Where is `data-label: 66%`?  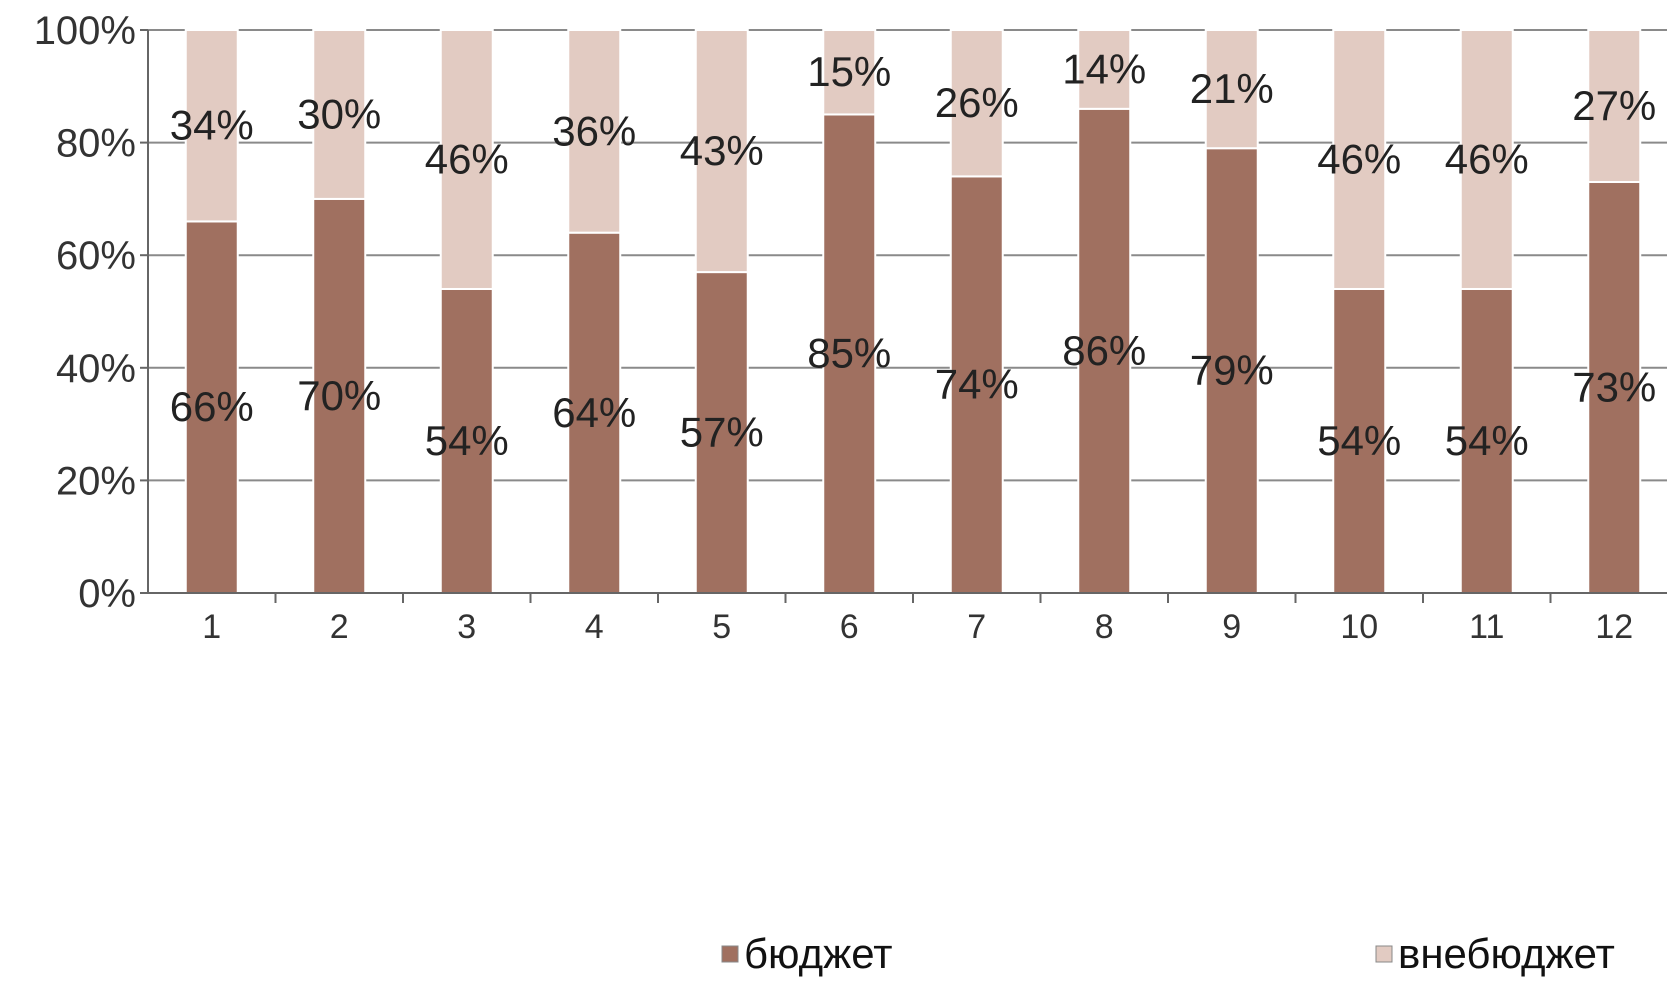 data-label: 66% is located at coordinates (212, 406).